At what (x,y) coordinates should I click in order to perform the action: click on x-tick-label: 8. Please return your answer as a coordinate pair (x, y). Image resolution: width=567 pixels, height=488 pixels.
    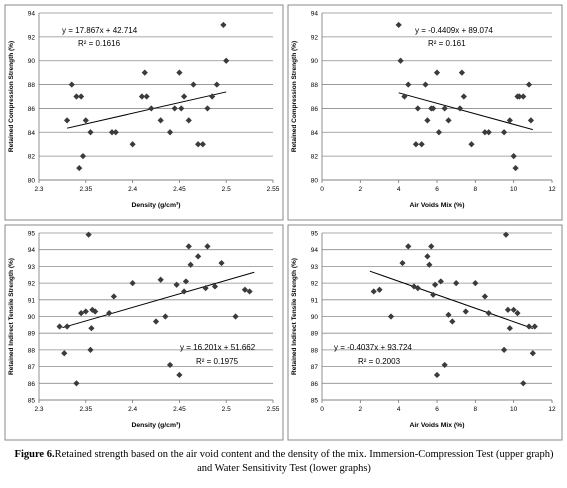
    Looking at the image, I should click on (476, 409).